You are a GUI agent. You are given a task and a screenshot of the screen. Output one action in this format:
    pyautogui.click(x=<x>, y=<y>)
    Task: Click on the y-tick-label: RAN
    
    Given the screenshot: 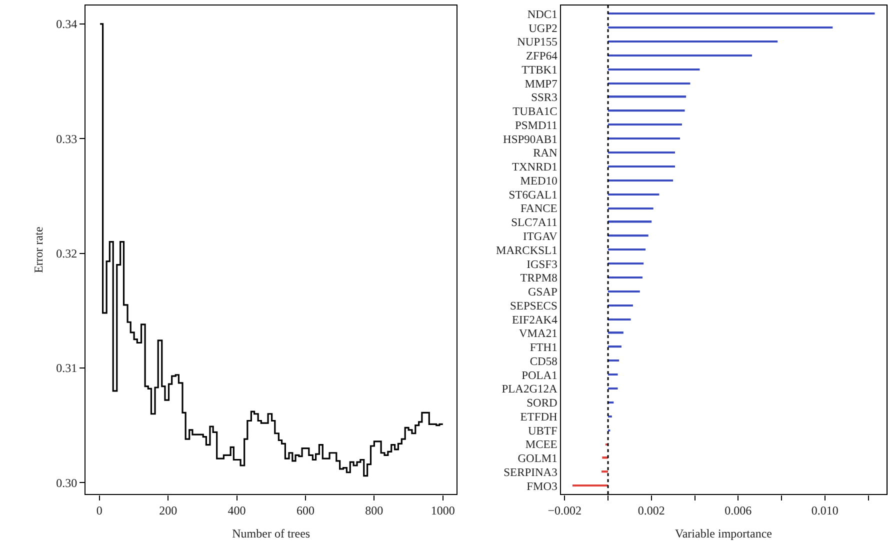 What is the action you would take?
    pyautogui.click(x=545, y=154)
    